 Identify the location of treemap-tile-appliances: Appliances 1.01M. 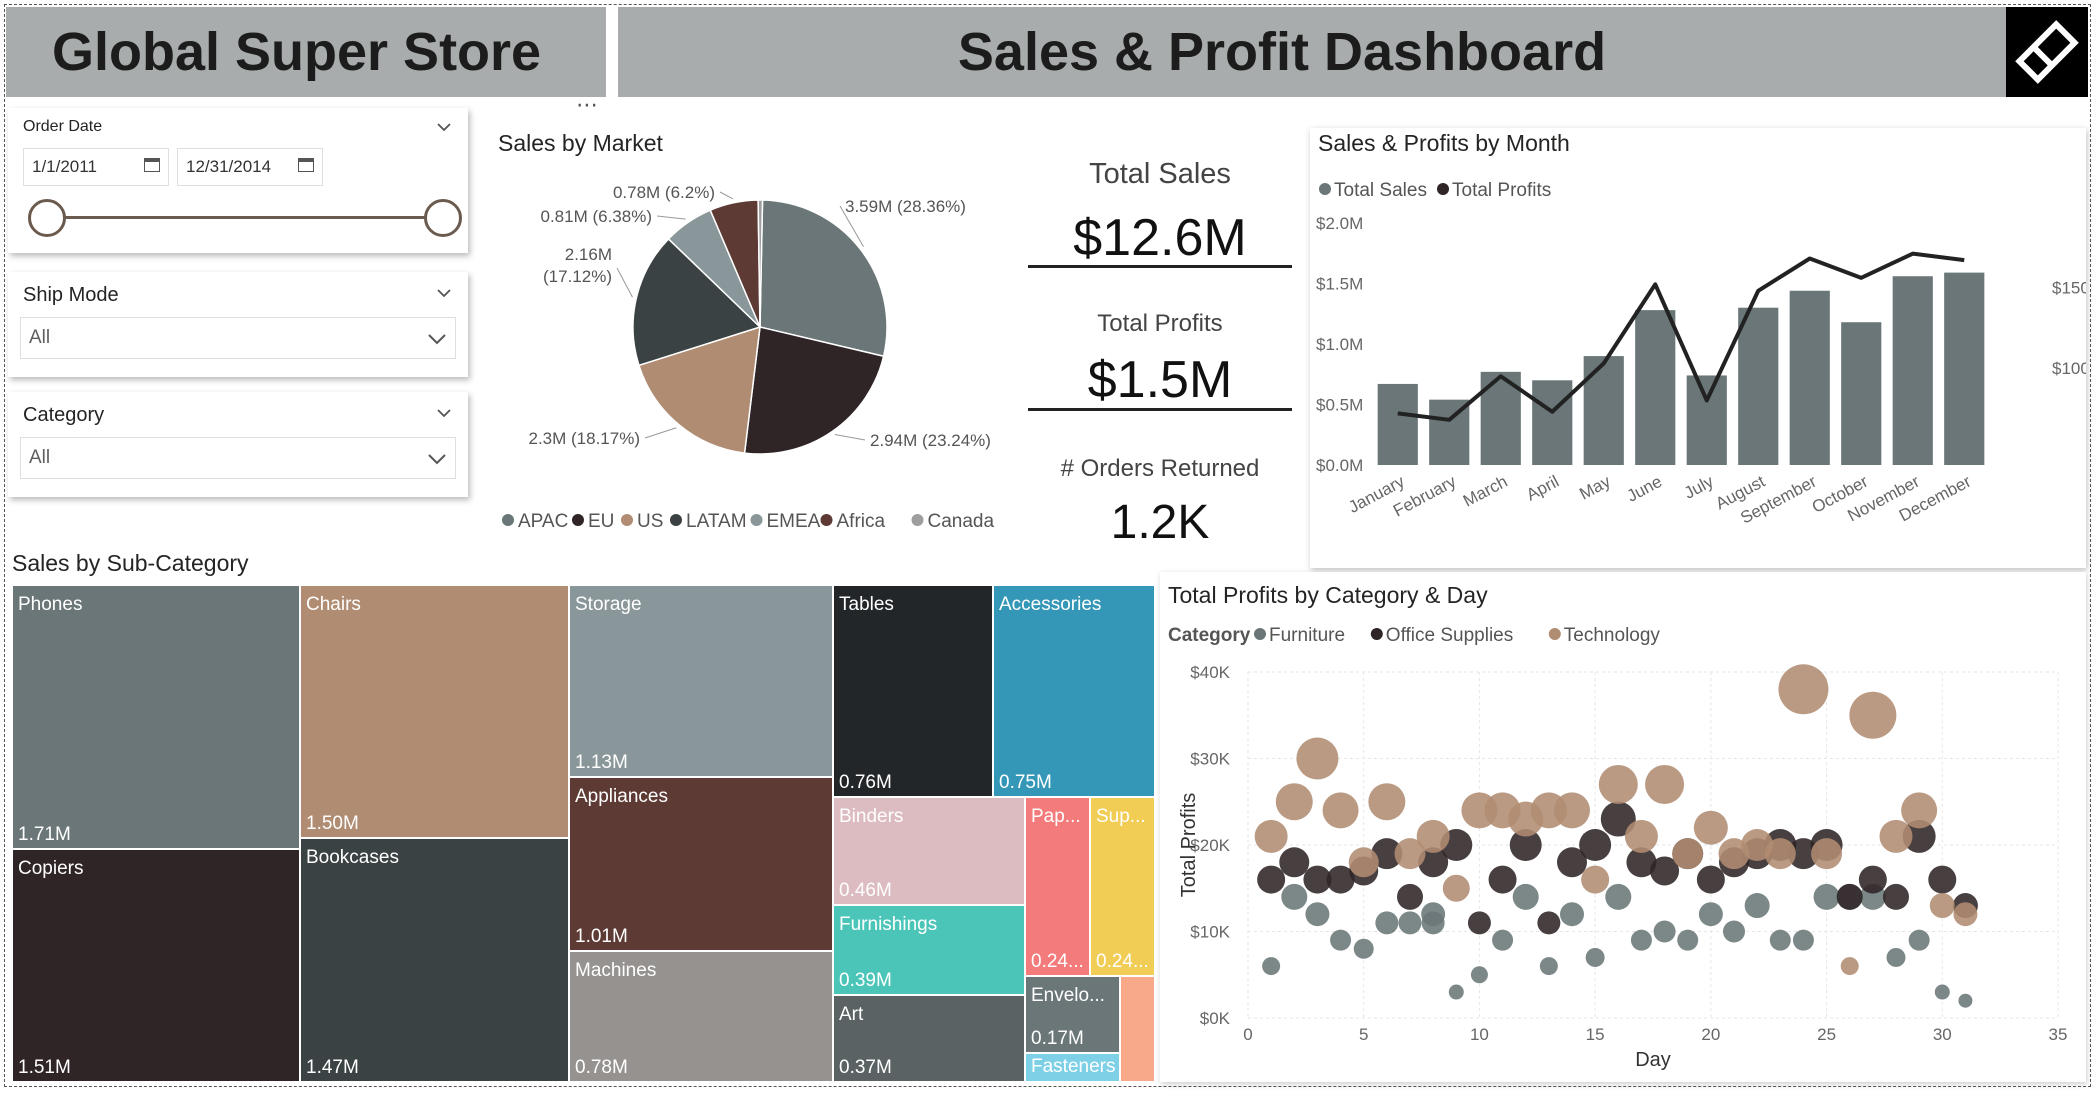
(701, 864).